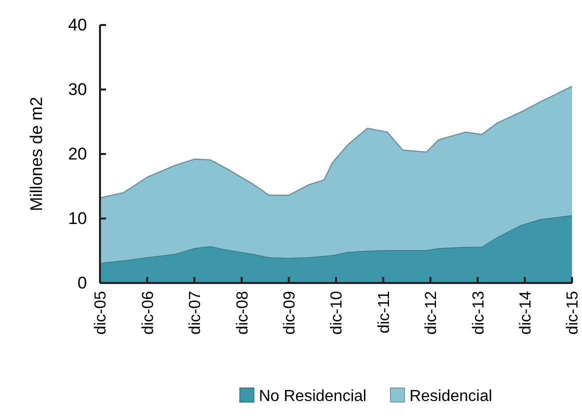 The height and width of the screenshot is (420, 582). Describe the element at coordinates (101, 312) in the screenshot. I see `x-tick-label: dic-05` at that location.